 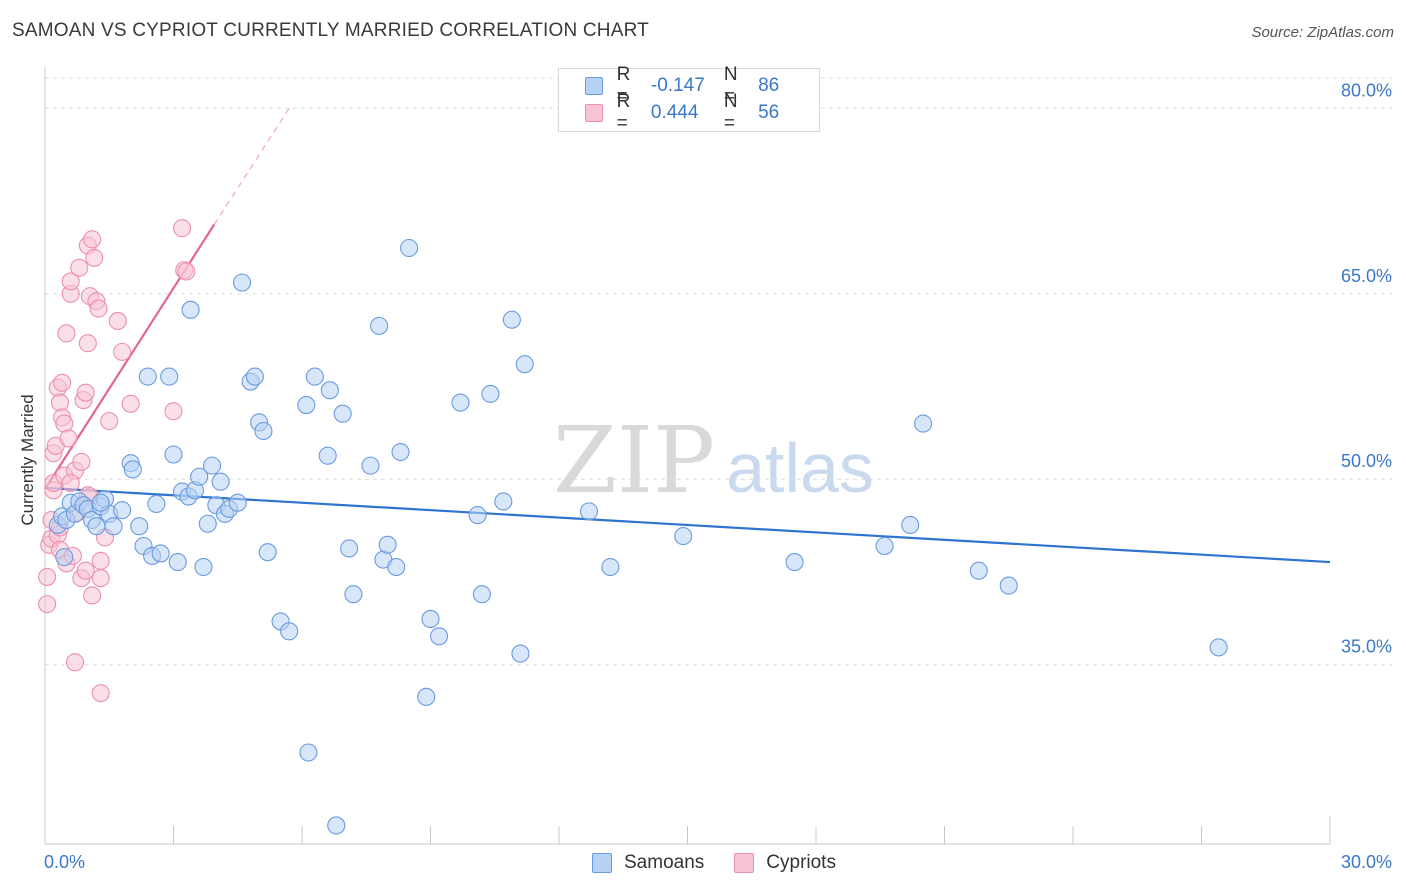 What do you see at coordinates (1366, 368) in the screenshot?
I see `y-tick-labels: 35.0% 50.0% 65.0% 80.0%` at bounding box center [1366, 368].